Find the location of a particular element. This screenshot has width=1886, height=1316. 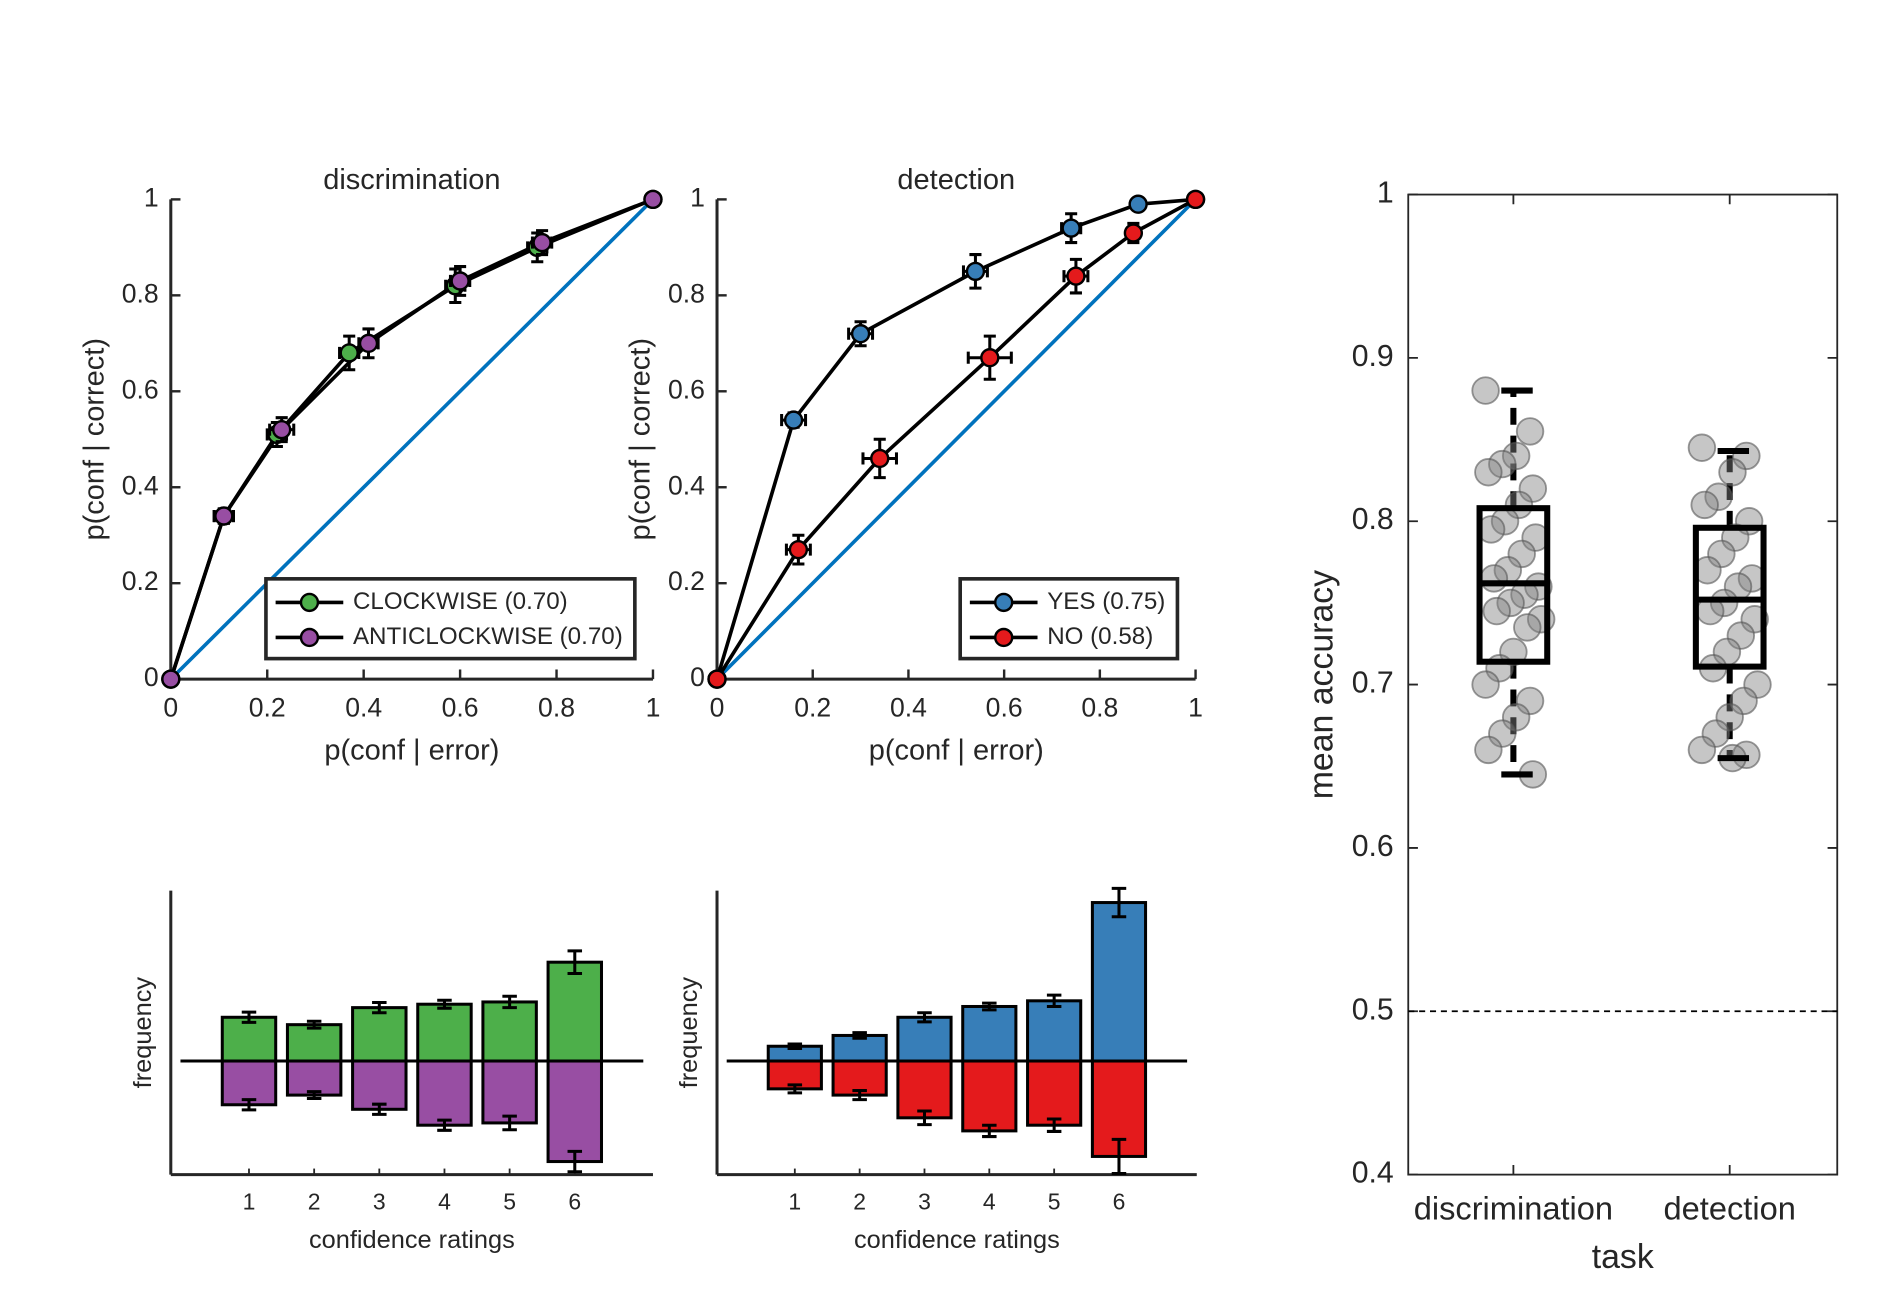

x-tick-label: 0 is located at coordinates (170, 707).